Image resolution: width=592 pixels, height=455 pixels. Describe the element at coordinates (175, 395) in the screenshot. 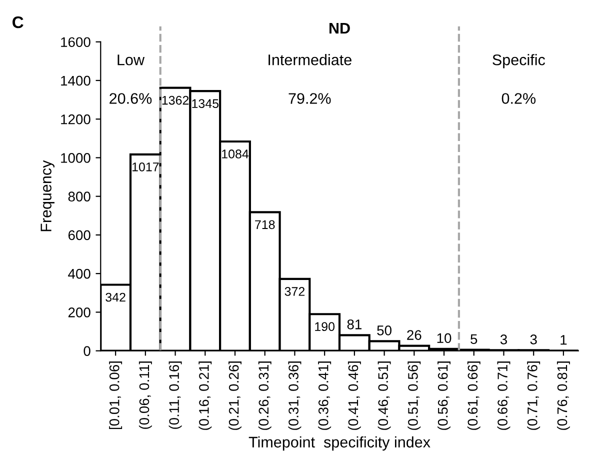

I see `x-tick-label: (0.11, 0.16]` at that location.